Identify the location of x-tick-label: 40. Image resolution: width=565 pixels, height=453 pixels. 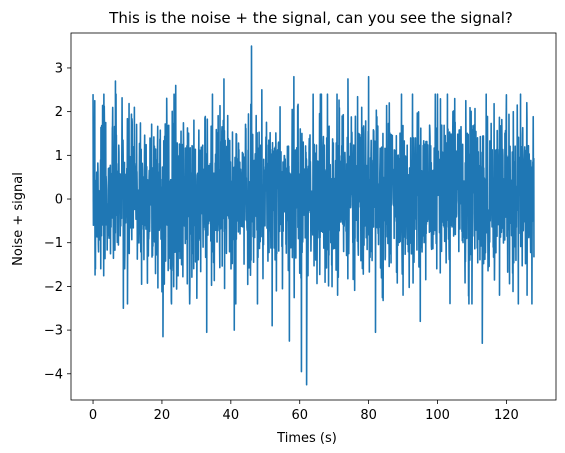
(231, 415).